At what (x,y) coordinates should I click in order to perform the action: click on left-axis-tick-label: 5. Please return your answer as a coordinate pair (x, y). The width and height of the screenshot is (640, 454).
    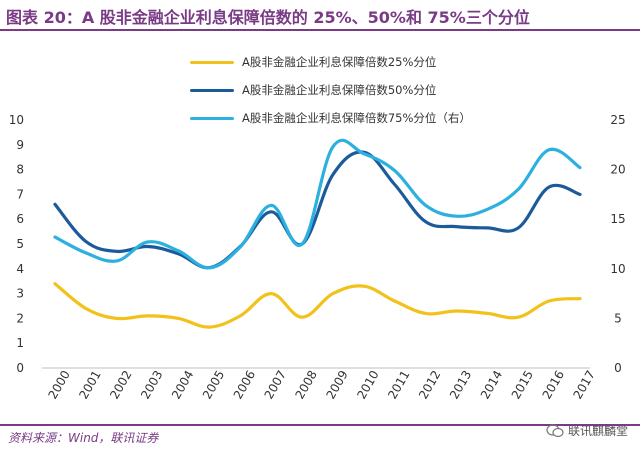
    Looking at the image, I should click on (20, 244).